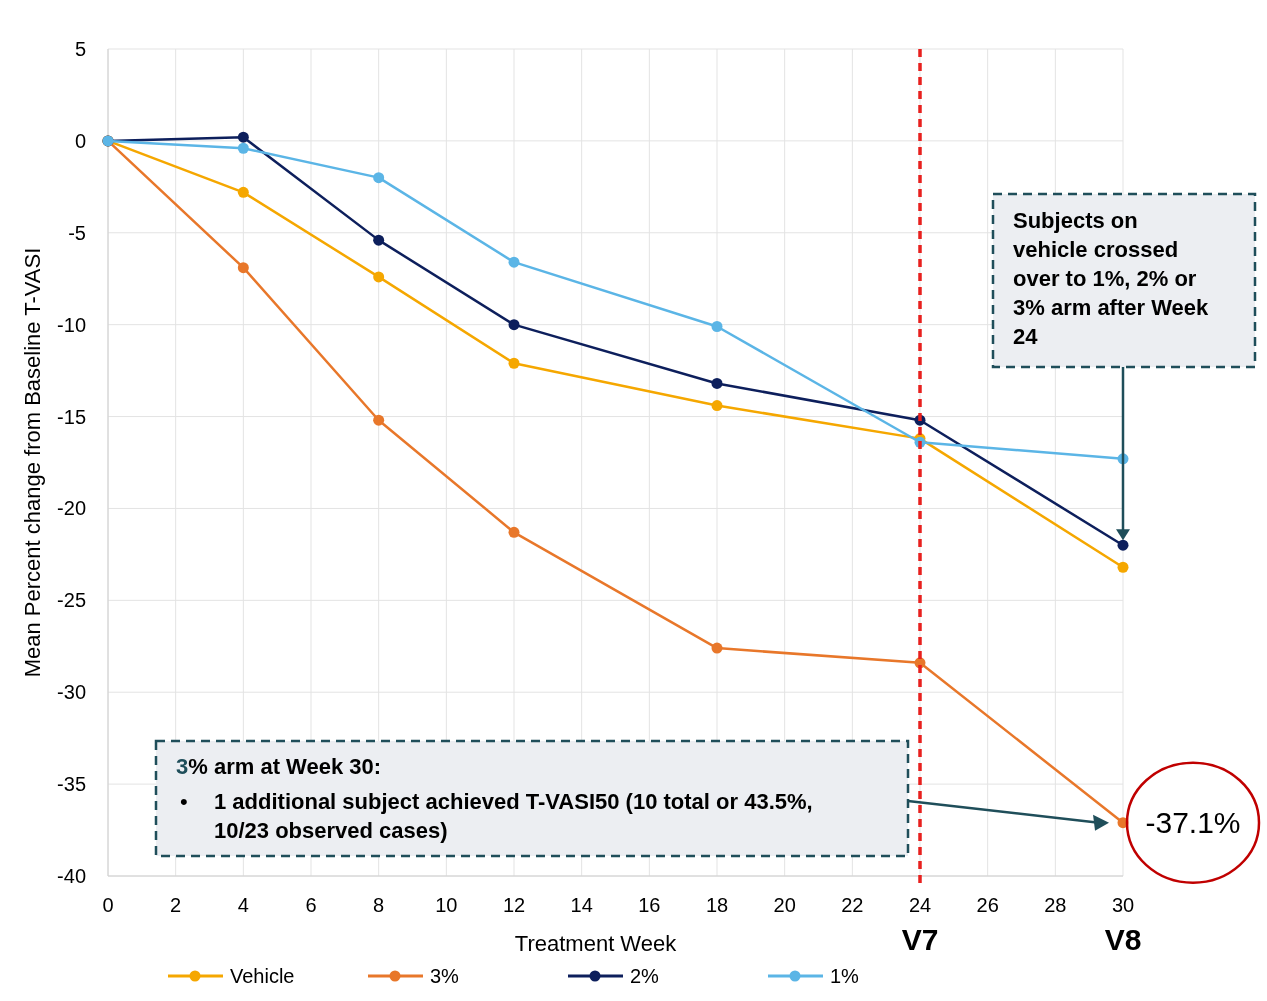 The height and width of the screenshot is (1001, 1267). What do you see at coordinates (80, 49) in the screenshot?
I see `y-tick-label: 5` at bounding box center [80, 49].